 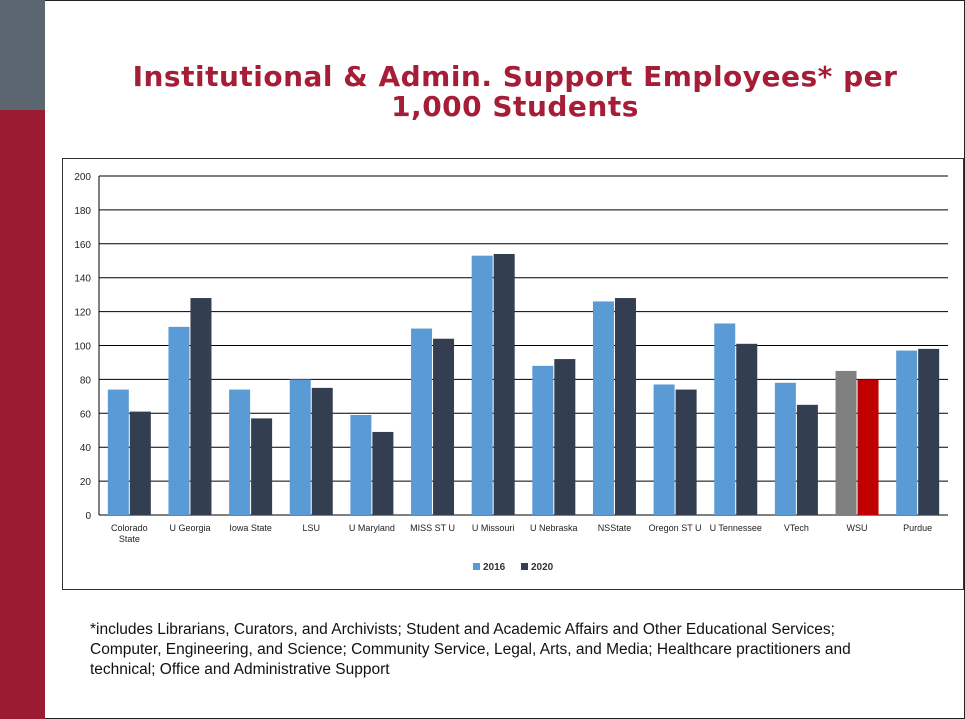 I want to click on bar-2020-vtech, so click(x=807, y=459).